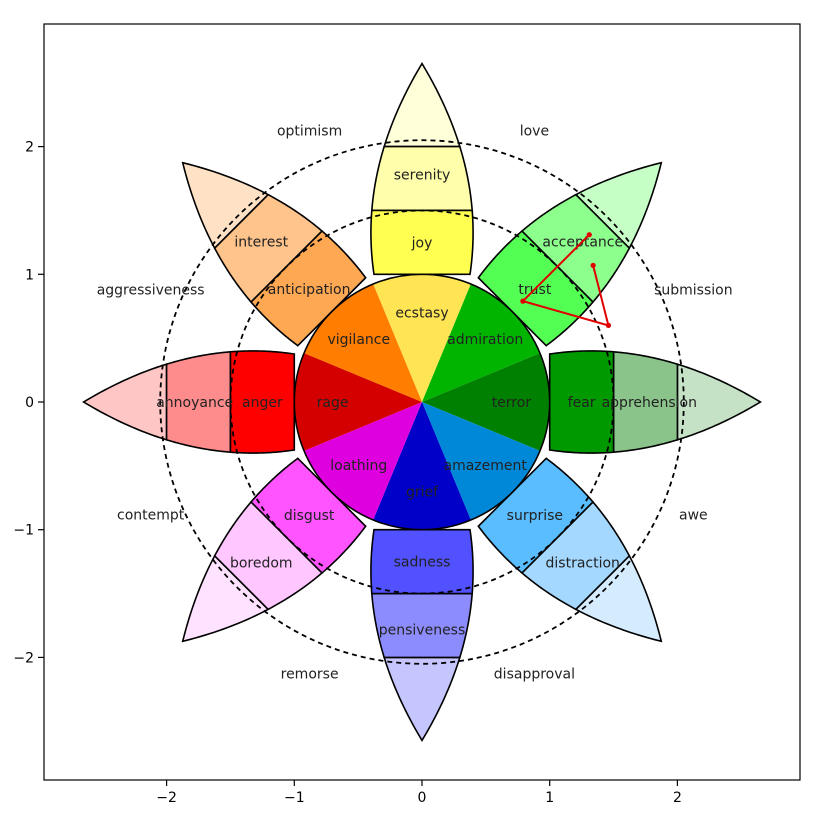  What do you see at coordinates (422, 630) in the screenshot?
I see `emotion-label: pensiveness` at bounding box center [422, 630].